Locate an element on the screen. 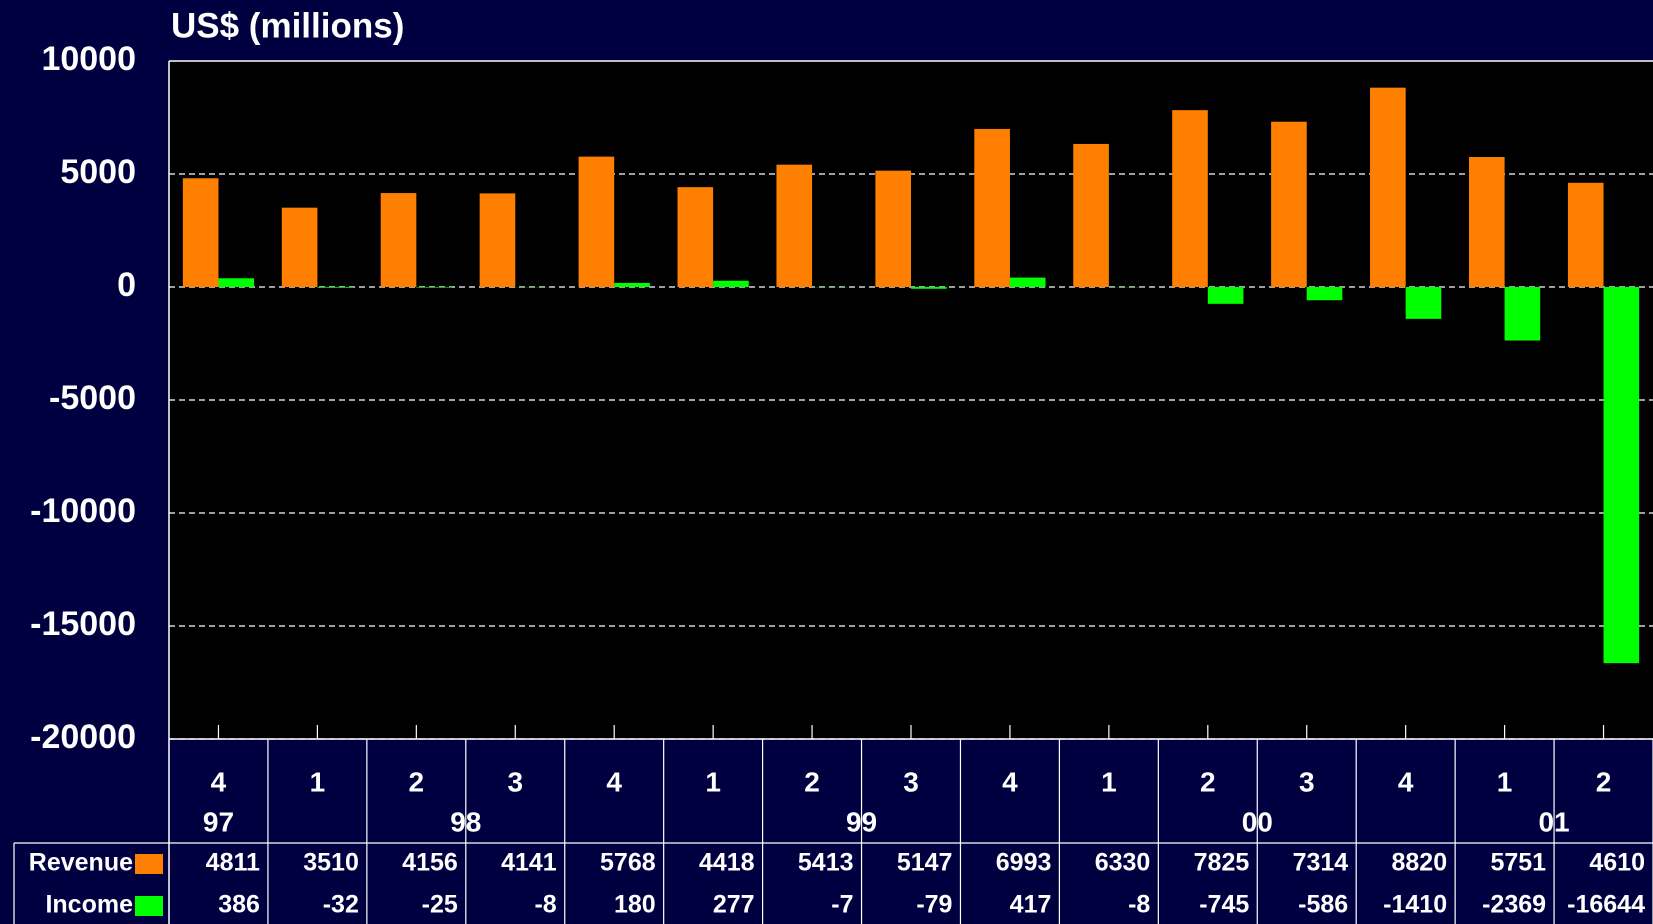 This screenshot has width=1653, height=924. y-tick-label: -15000 is located at coordinates (83, 624).